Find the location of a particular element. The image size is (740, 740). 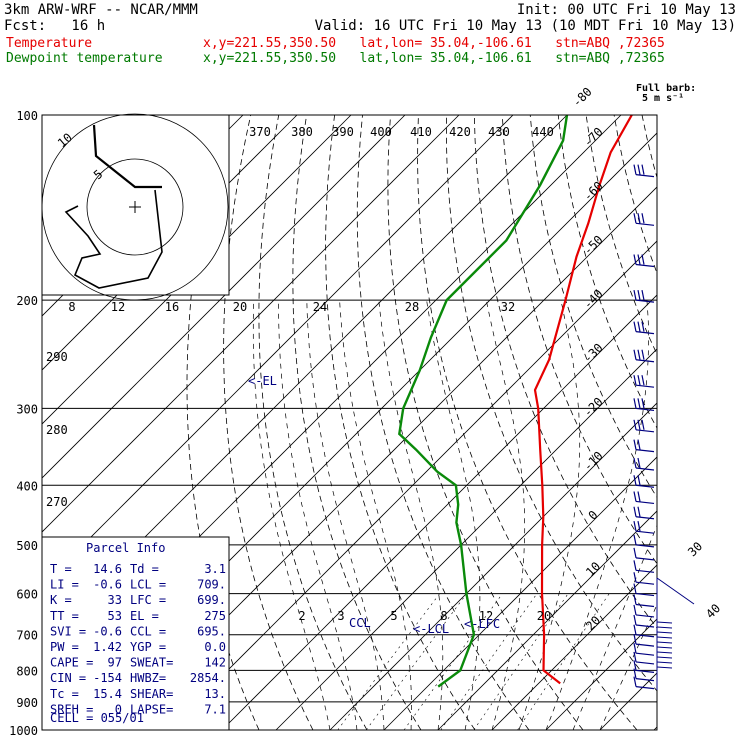

model-title: 3km ARW-WRF -- NCAR/MMM is located at coordinates (101, 10).